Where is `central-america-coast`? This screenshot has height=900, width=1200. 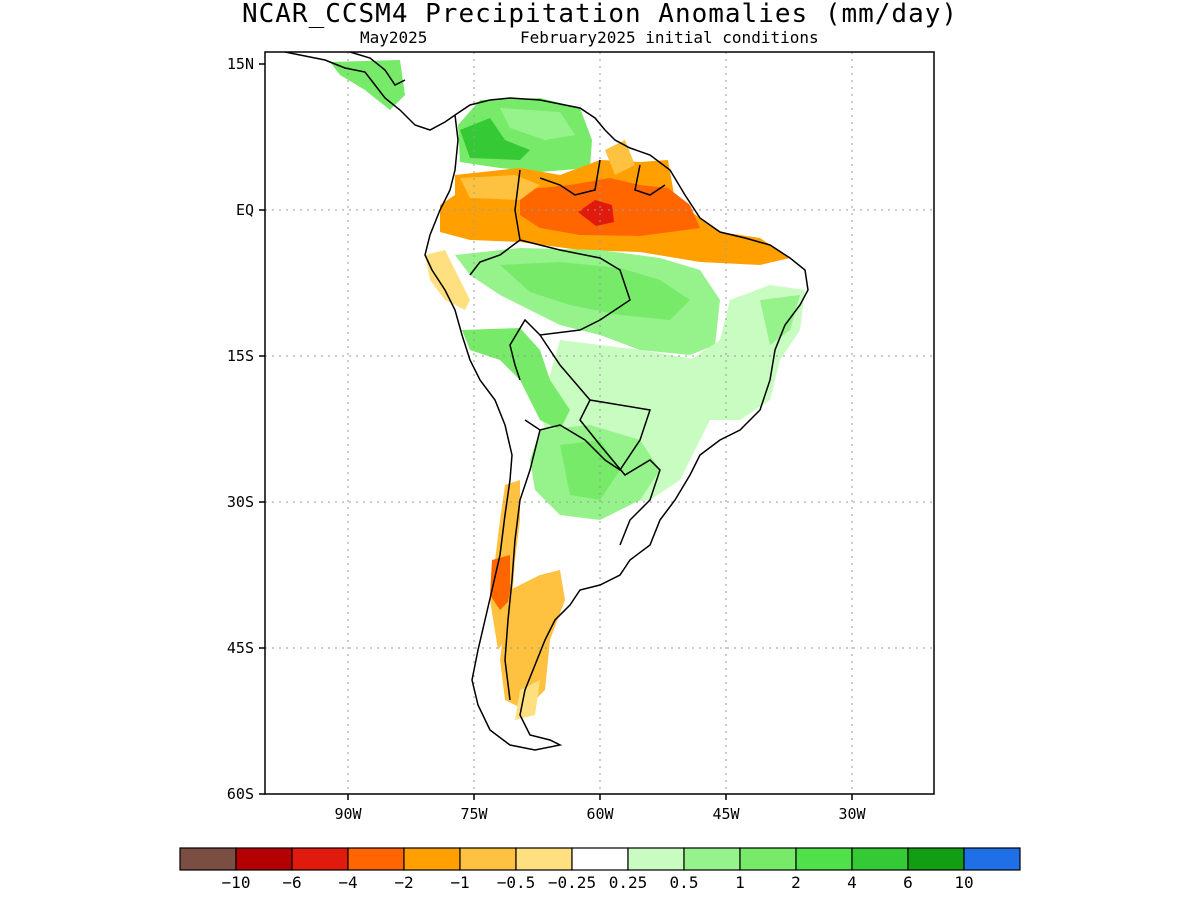 central-america-coast is located at coordinates (370, 91).